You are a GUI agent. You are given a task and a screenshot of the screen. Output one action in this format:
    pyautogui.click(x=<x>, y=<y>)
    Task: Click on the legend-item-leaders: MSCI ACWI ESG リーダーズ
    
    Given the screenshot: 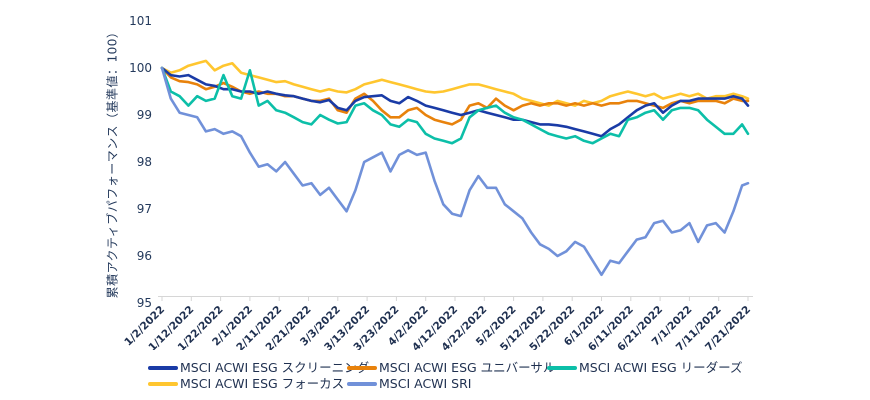 What is the action you would take?
    pyautogui.click(x=645, y=368)
    